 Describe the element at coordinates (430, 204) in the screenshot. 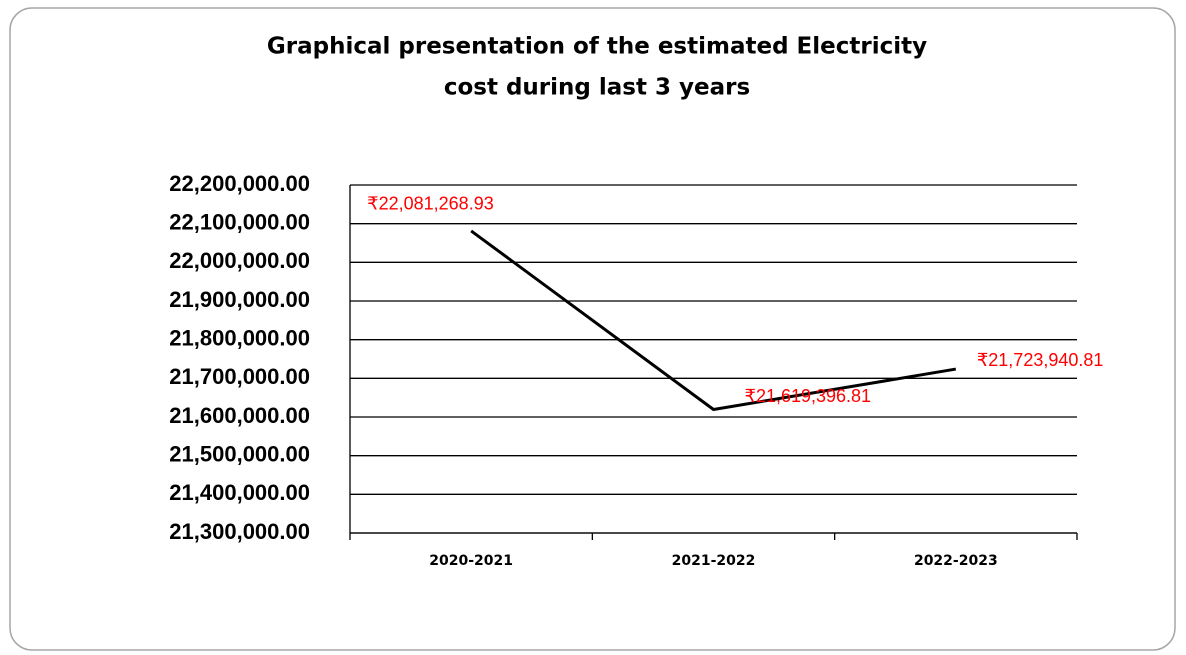

I see `data-label: ₹22,081,268.93` at that location.